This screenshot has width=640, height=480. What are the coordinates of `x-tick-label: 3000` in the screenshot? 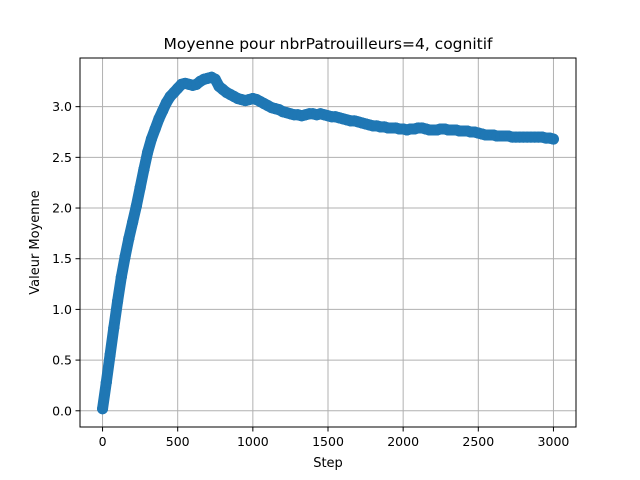 It's located at (554, 441).